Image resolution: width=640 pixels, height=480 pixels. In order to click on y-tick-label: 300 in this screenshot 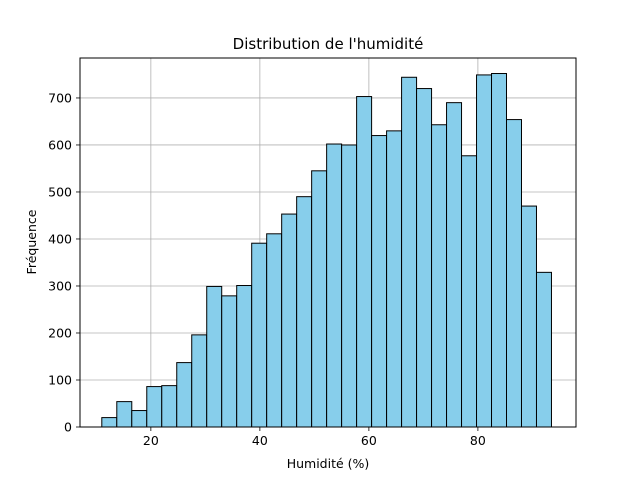, I will do `click(60, 285)`.